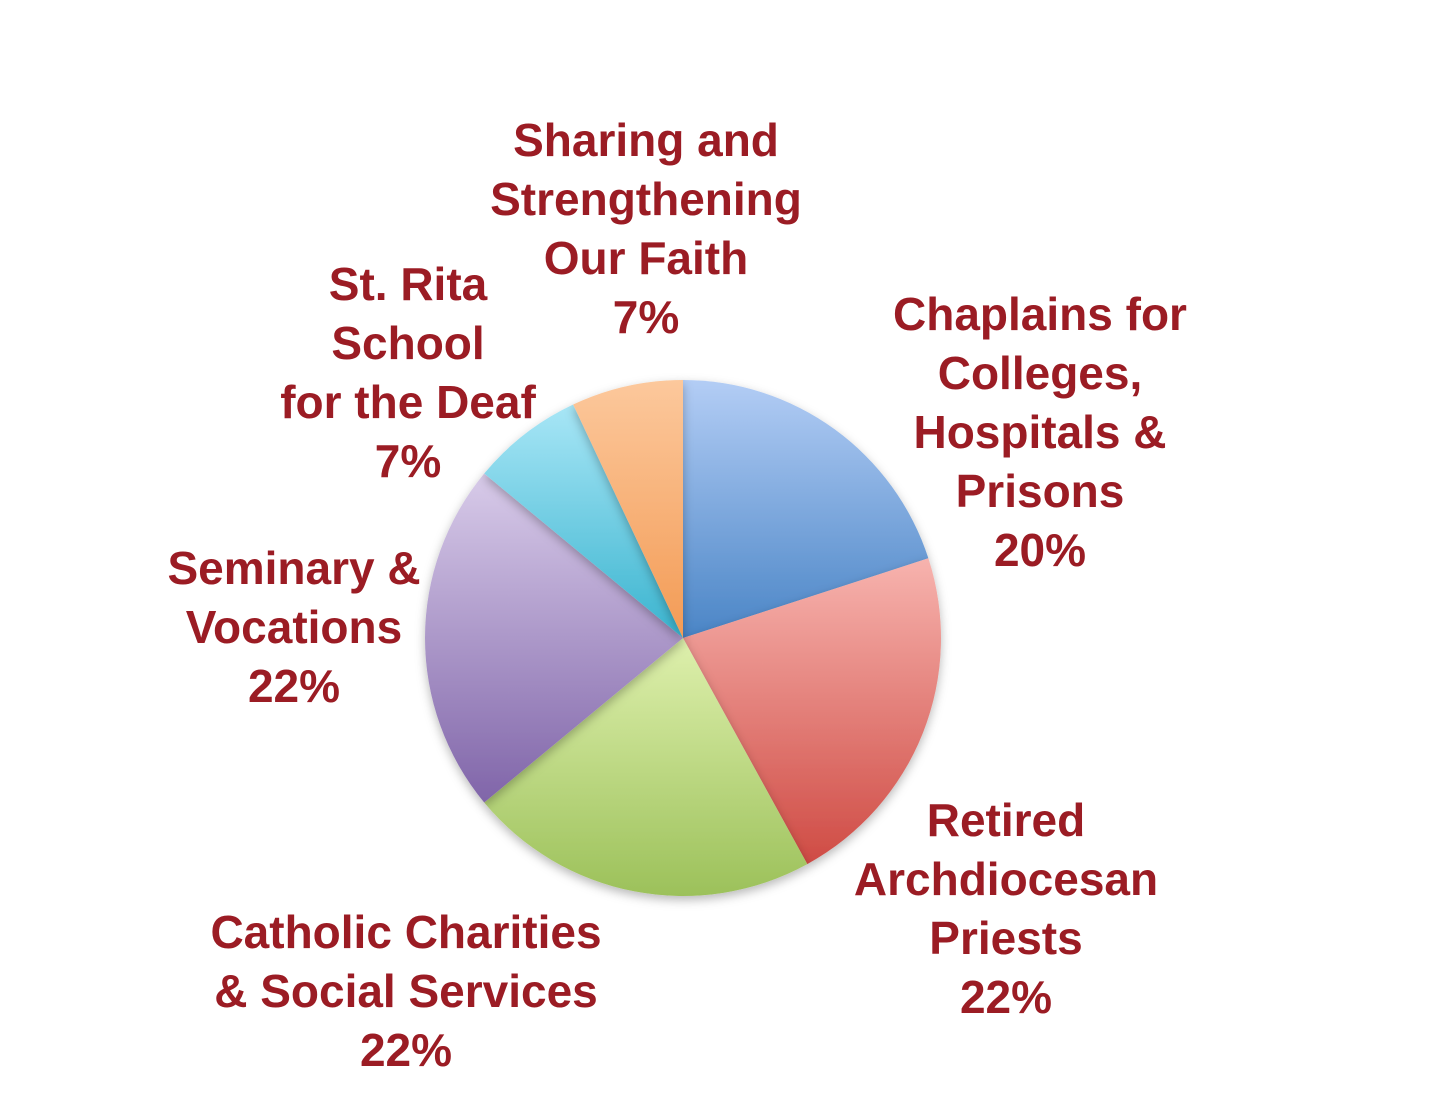 This screenshot has width=1432, height=1100. I want to click on pie-slice-seminary, so click(553, 638).